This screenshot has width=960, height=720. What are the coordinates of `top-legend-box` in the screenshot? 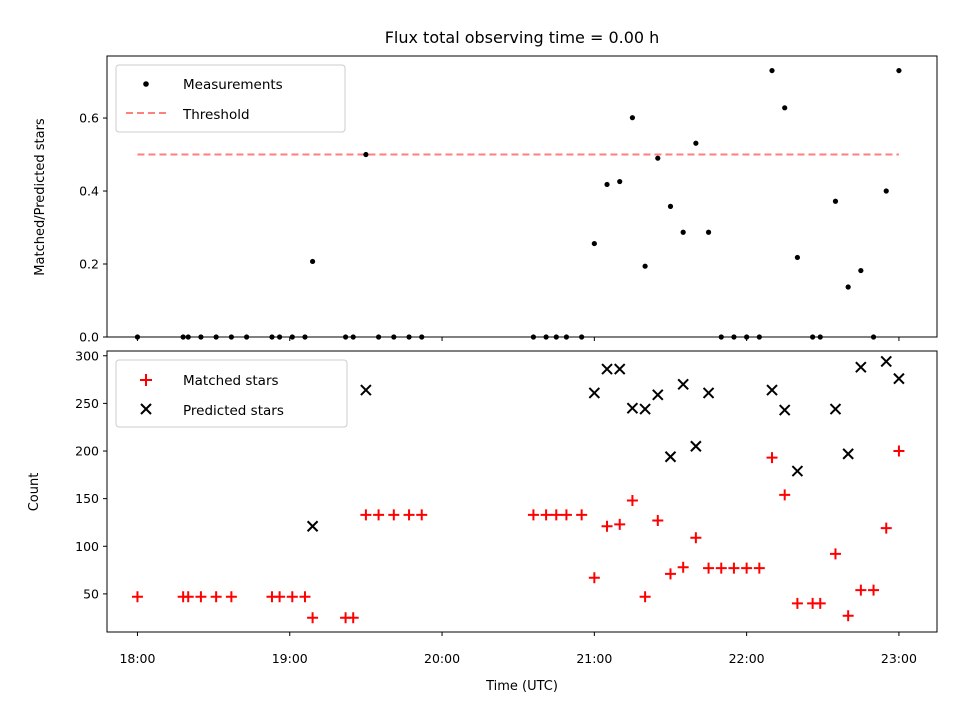 It's located at (230, 98).